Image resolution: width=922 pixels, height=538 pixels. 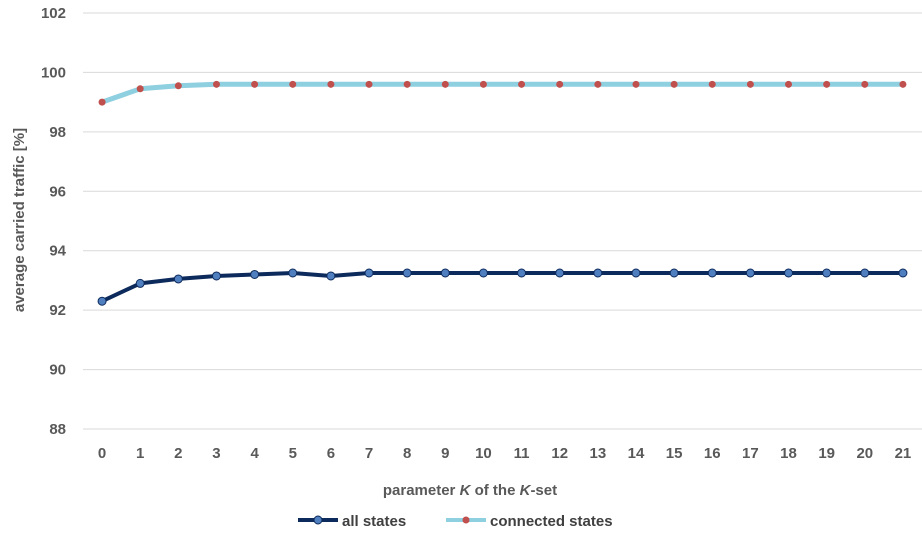 I want to click on legend-item-connected-states: connected states, so click(x=529, y=521).